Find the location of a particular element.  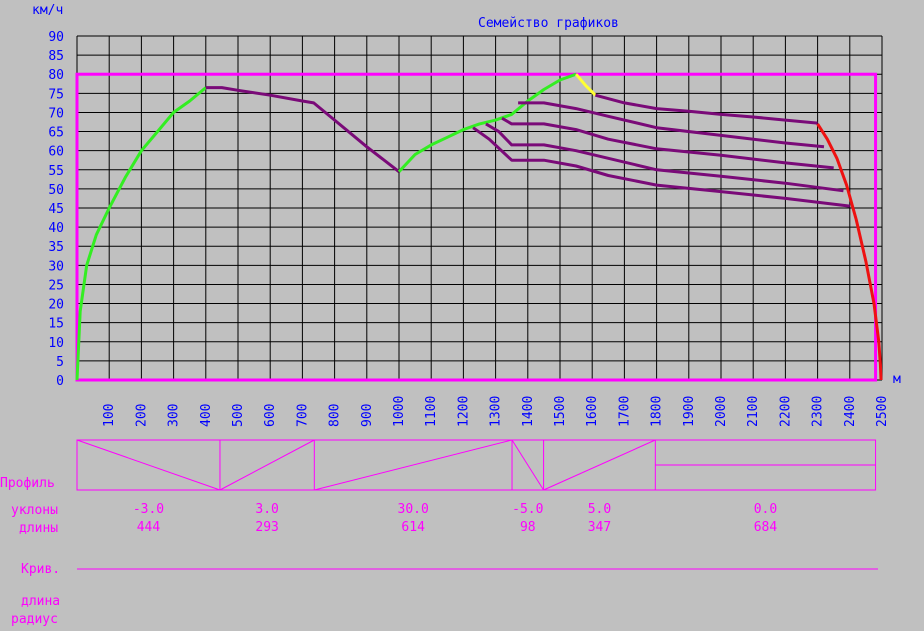

x-tick-label: 2500 is located at coordinates (882, 411).